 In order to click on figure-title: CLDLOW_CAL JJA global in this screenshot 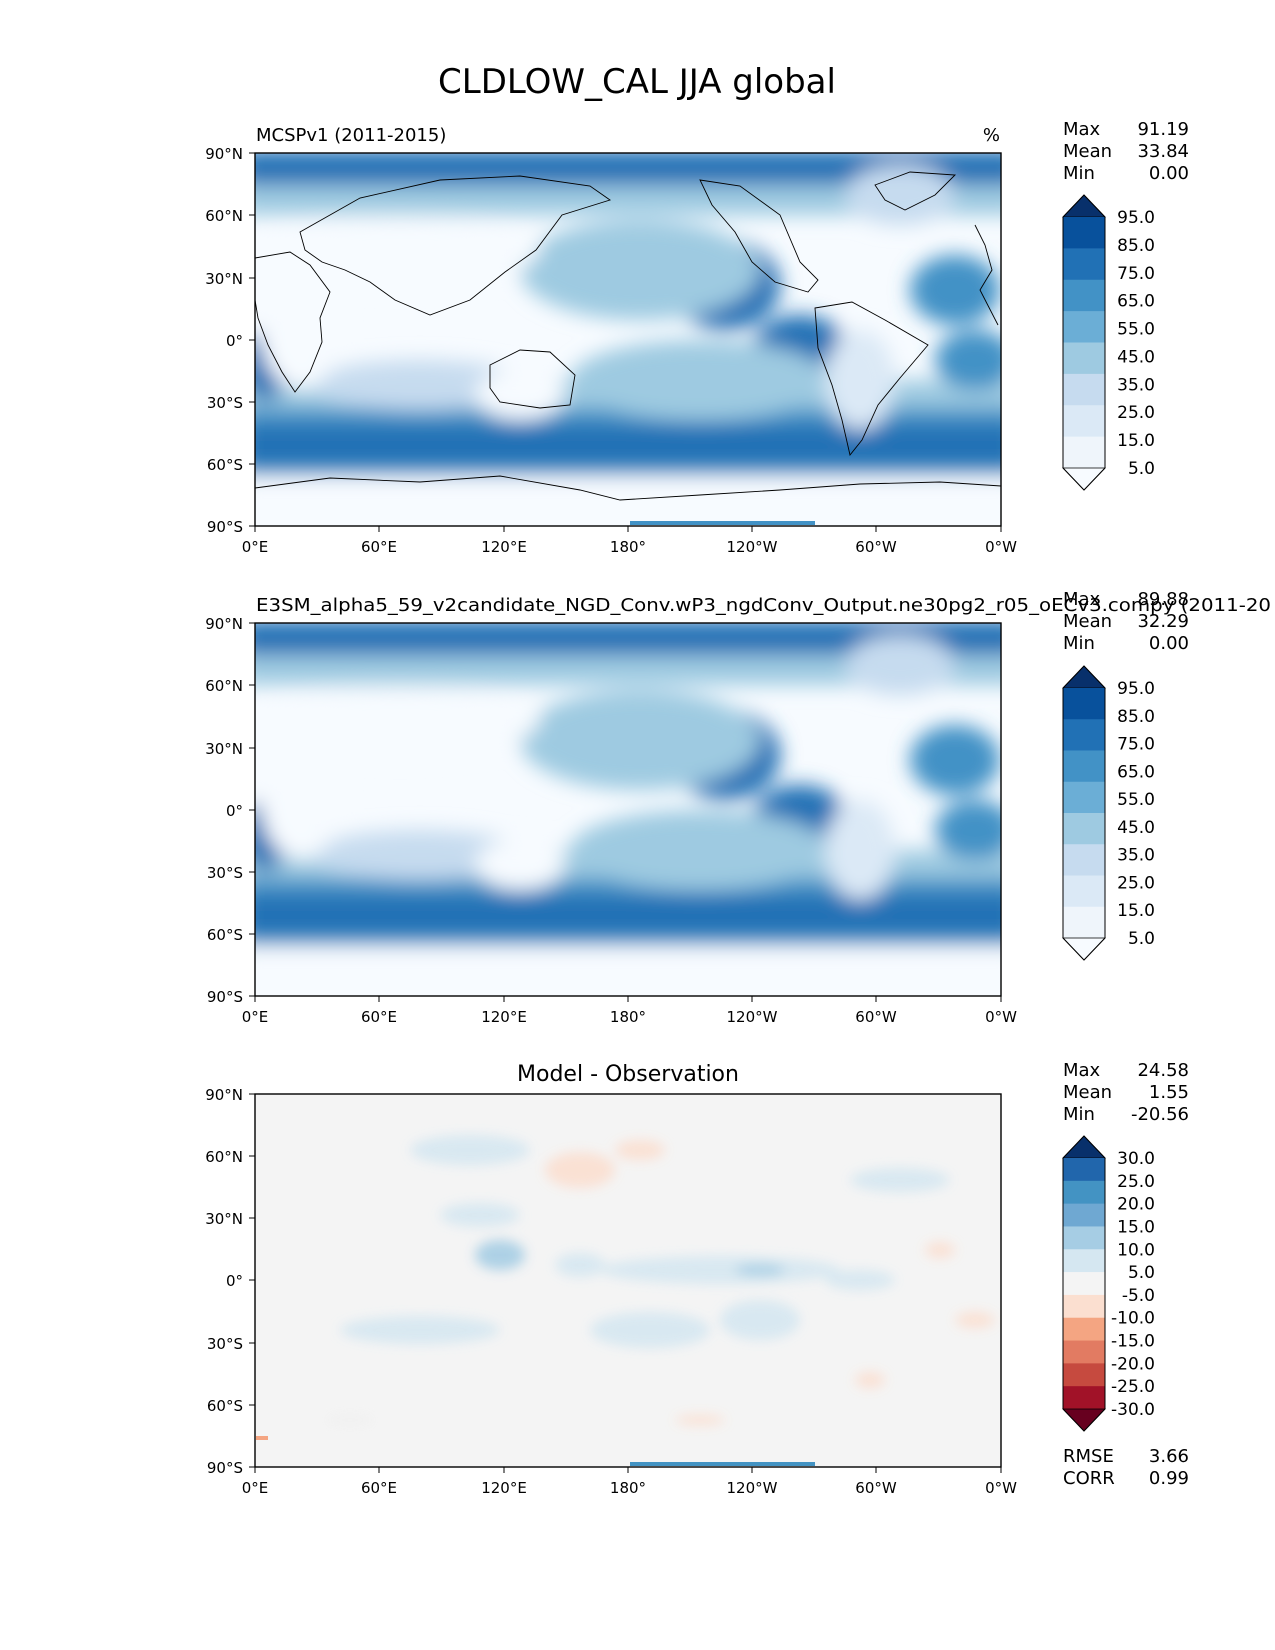, I will do `click(637, 82)`.